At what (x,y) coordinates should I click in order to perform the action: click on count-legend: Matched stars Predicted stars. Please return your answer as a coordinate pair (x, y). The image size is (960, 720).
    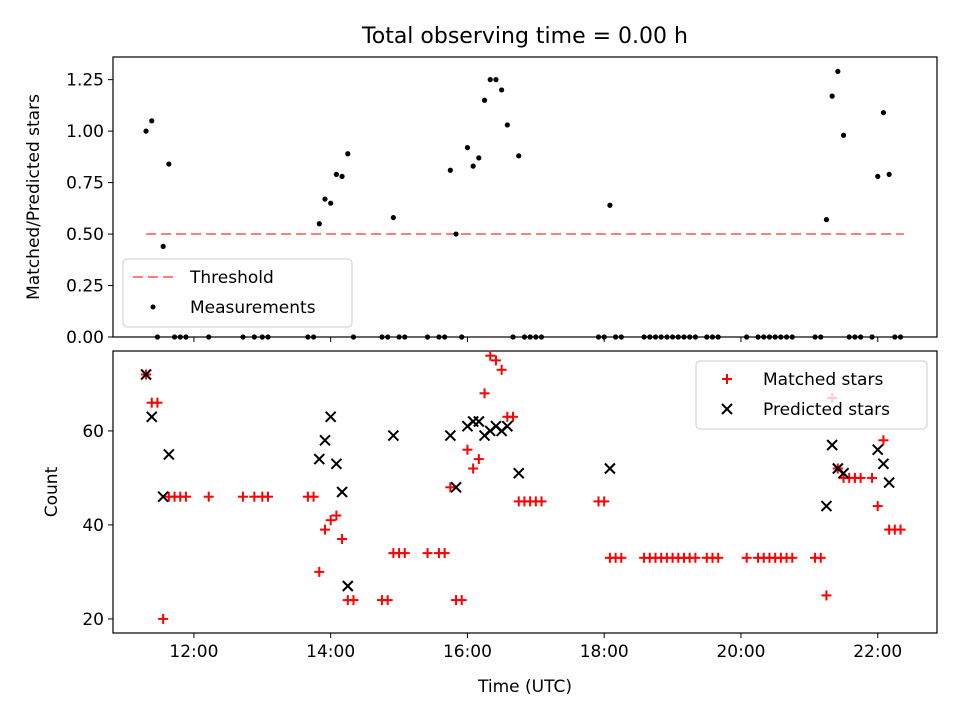
    Looking at the image, I should click on (811, 395).